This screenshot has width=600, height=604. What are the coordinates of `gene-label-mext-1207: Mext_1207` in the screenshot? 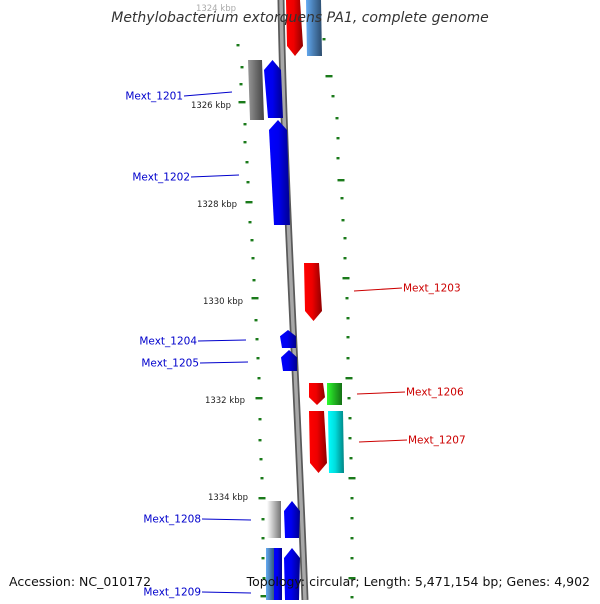 It's located at (437, 441).